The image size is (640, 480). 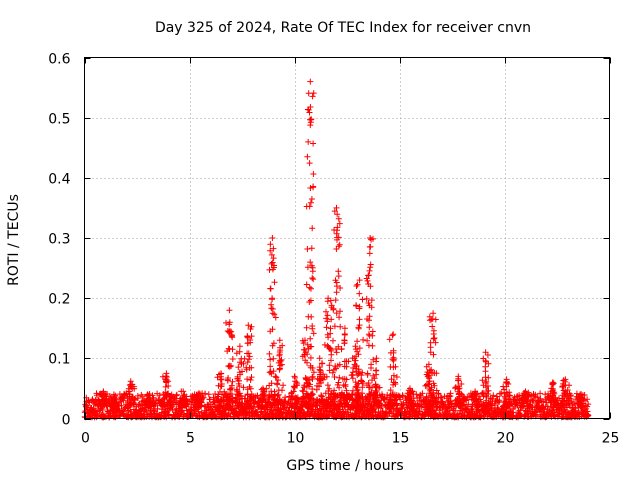 What do you see at coordinates (66, 421) in the screenshot?
I see `y-tick-label: 0` at bounding box center [66, 421].